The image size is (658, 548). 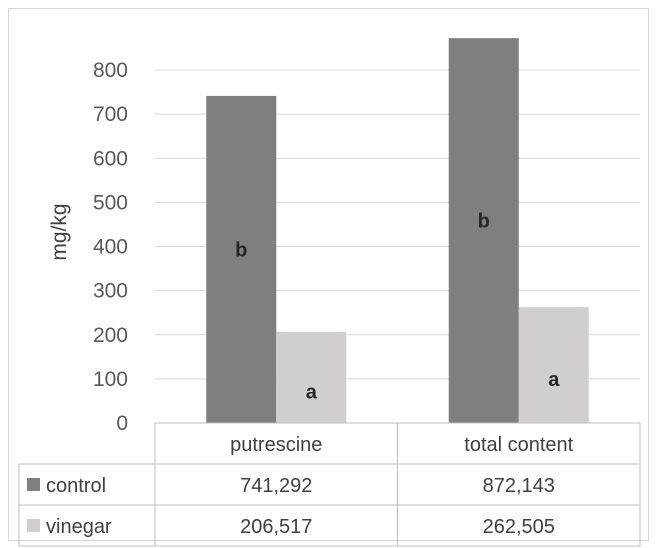 What do you see at coordinates (33, 484) in the screenshot?
I see `legend-key-control` at bounding box center [33, 484].